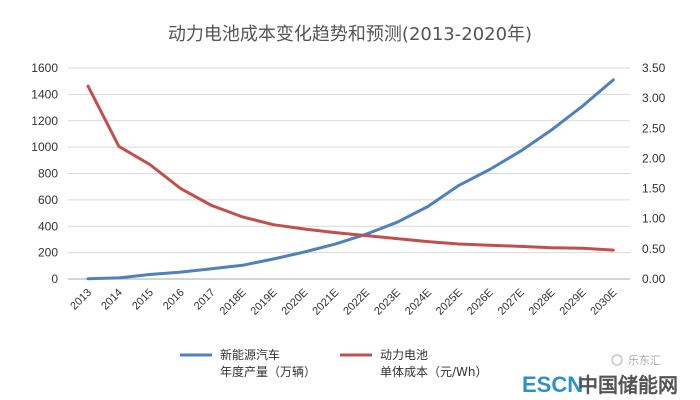 Image resolution: width=700 pixels, height=400 pixels. Describe the element at coordinates (434, 372) in the screenshot. I see `legend-label-battery-cost-2: 单体成本（元/Wh）` at that location.